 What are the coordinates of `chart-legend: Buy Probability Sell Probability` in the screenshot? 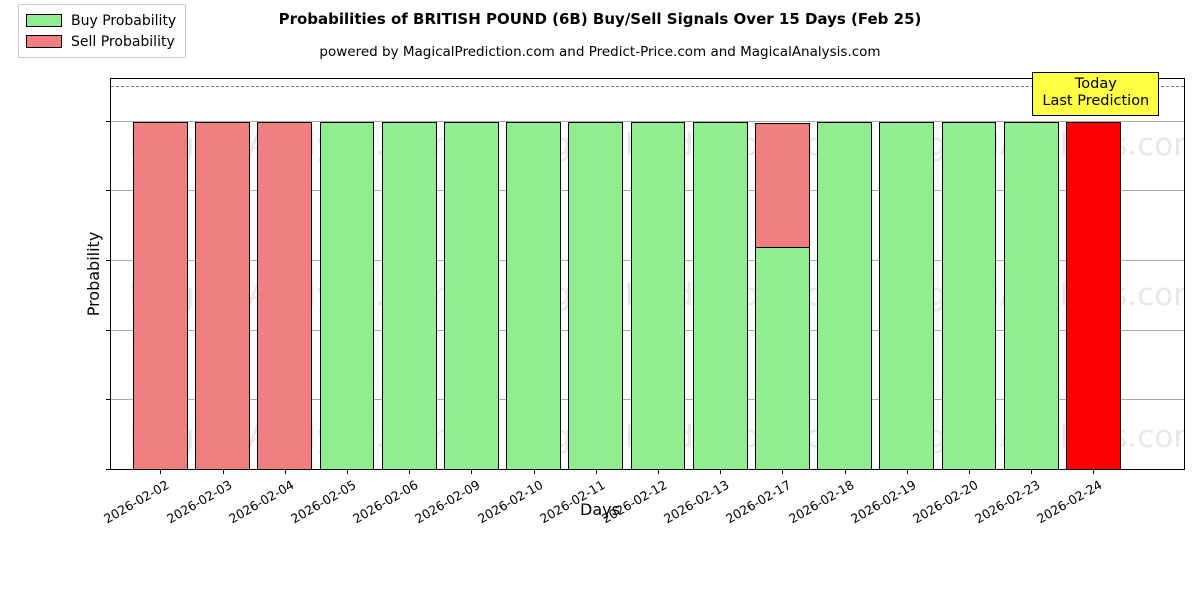 It's located at (102, 31).